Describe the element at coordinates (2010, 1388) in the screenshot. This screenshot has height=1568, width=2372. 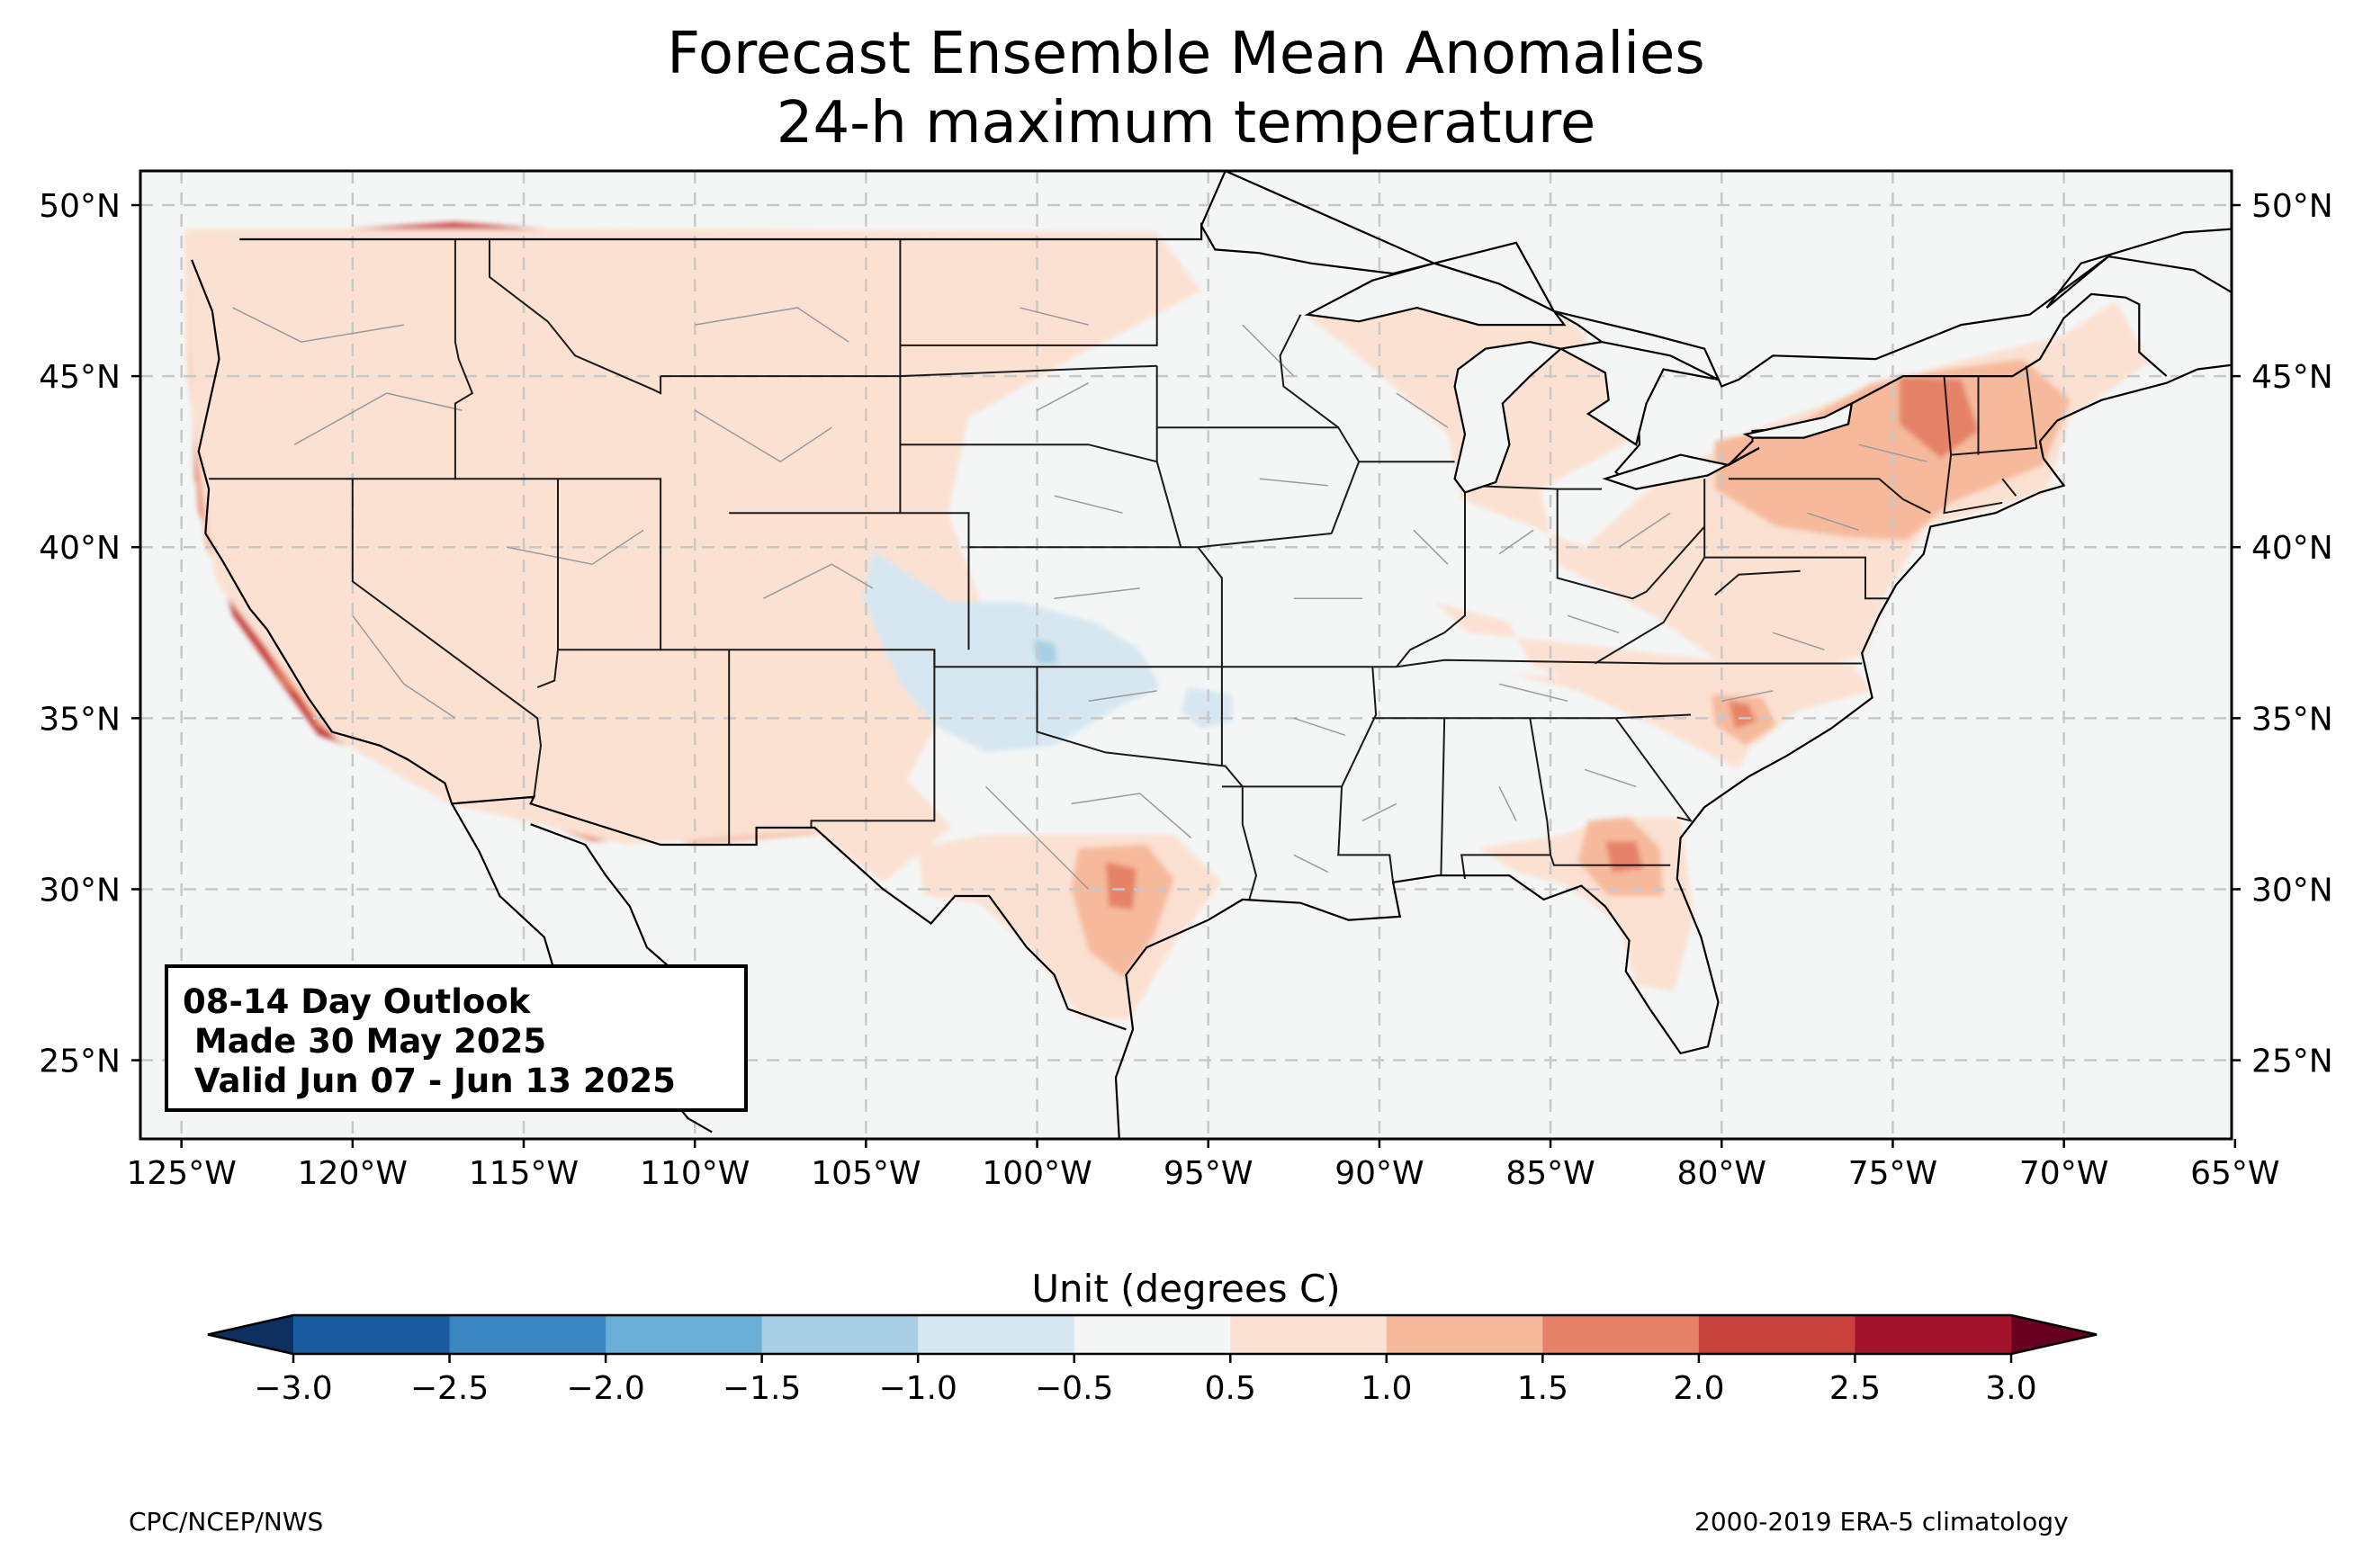
I see `colorbar-tick-label: 3.0` at that location.